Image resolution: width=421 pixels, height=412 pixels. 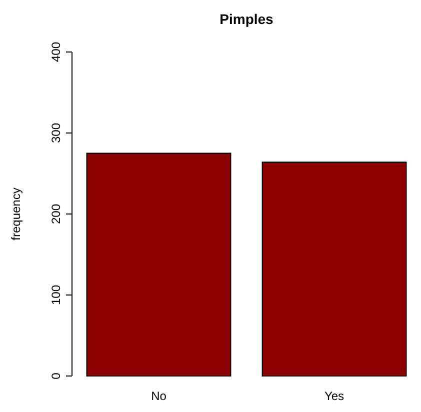 What do you see at coordinates (334, 396) in the screenshot?
I see `x-tick-label: Yes` at bounding box center [334, 396].